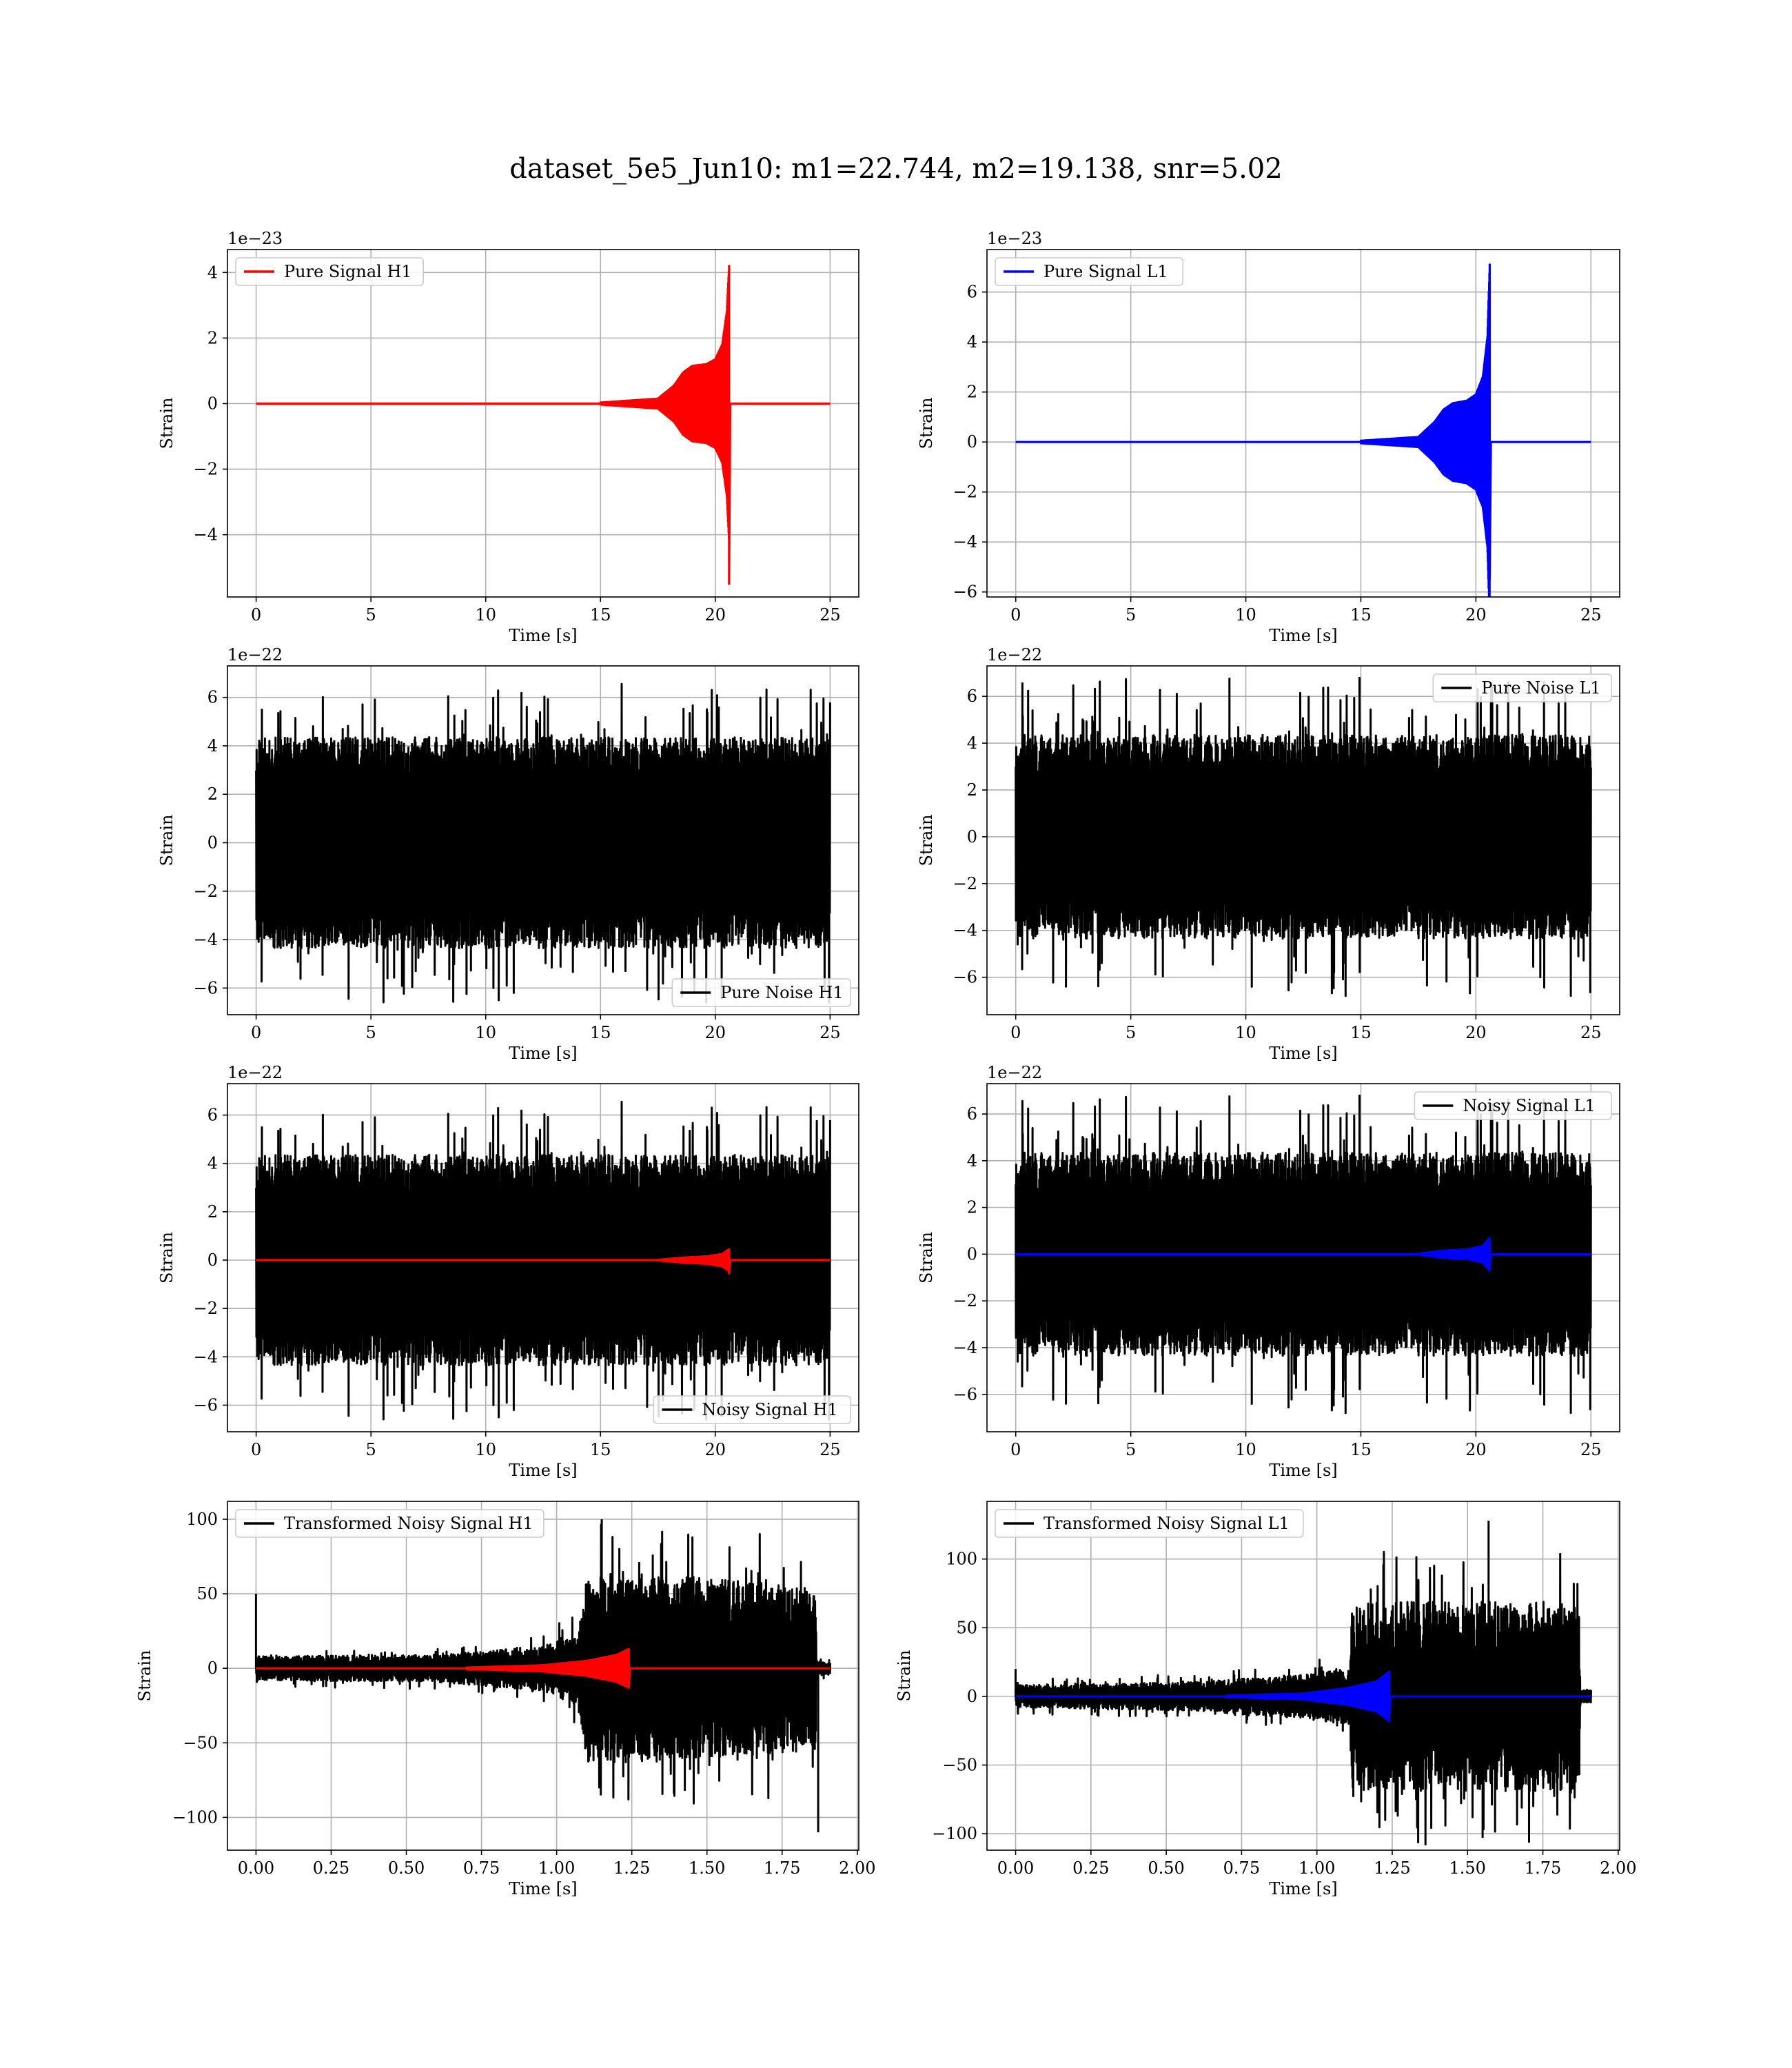 This screenshot has width=1792, height=2068. Describe the element at coordinates (781, 992) in the screenshot. I see `legend-label: Pure Noise H1` at that location.